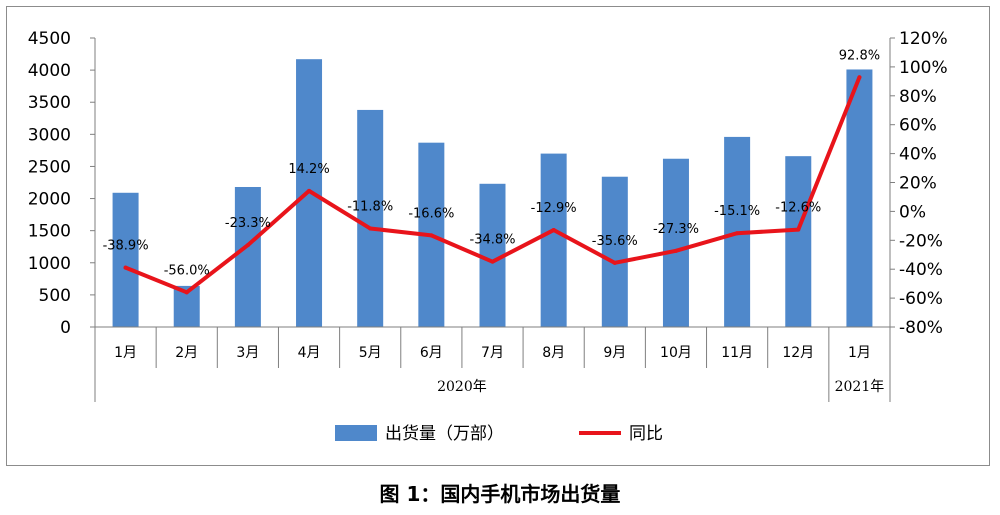 The height and width of the screenshot is (515, 1000). Describe the element at coordinates (676, 353) in the screenshot. I see `category-label: 10月` at that location.